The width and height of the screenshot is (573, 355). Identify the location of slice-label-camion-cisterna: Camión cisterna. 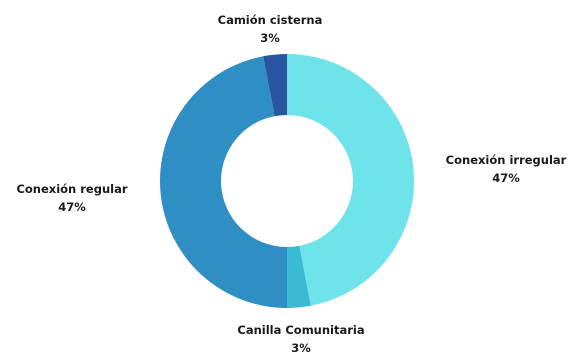
(270, 20).